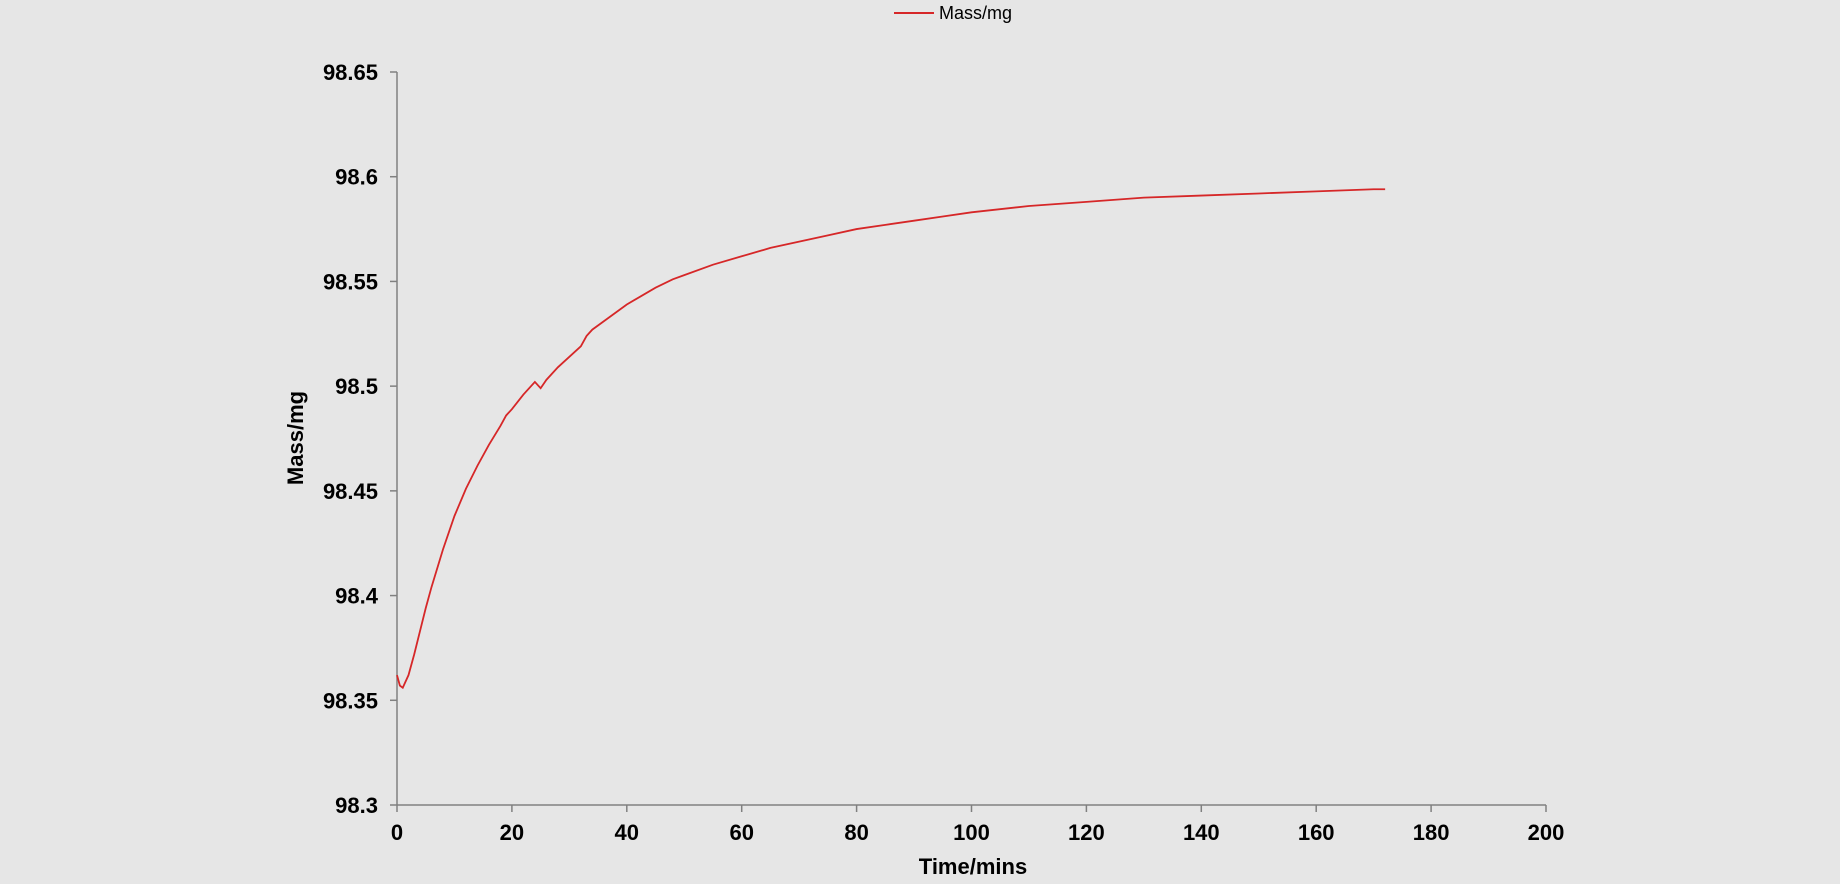 The height and width of the screenshot is (884, 1840). Describe the element at coordinates (356, 177) in the screenshot. I see `y-tick-label: 98.6` at that location.